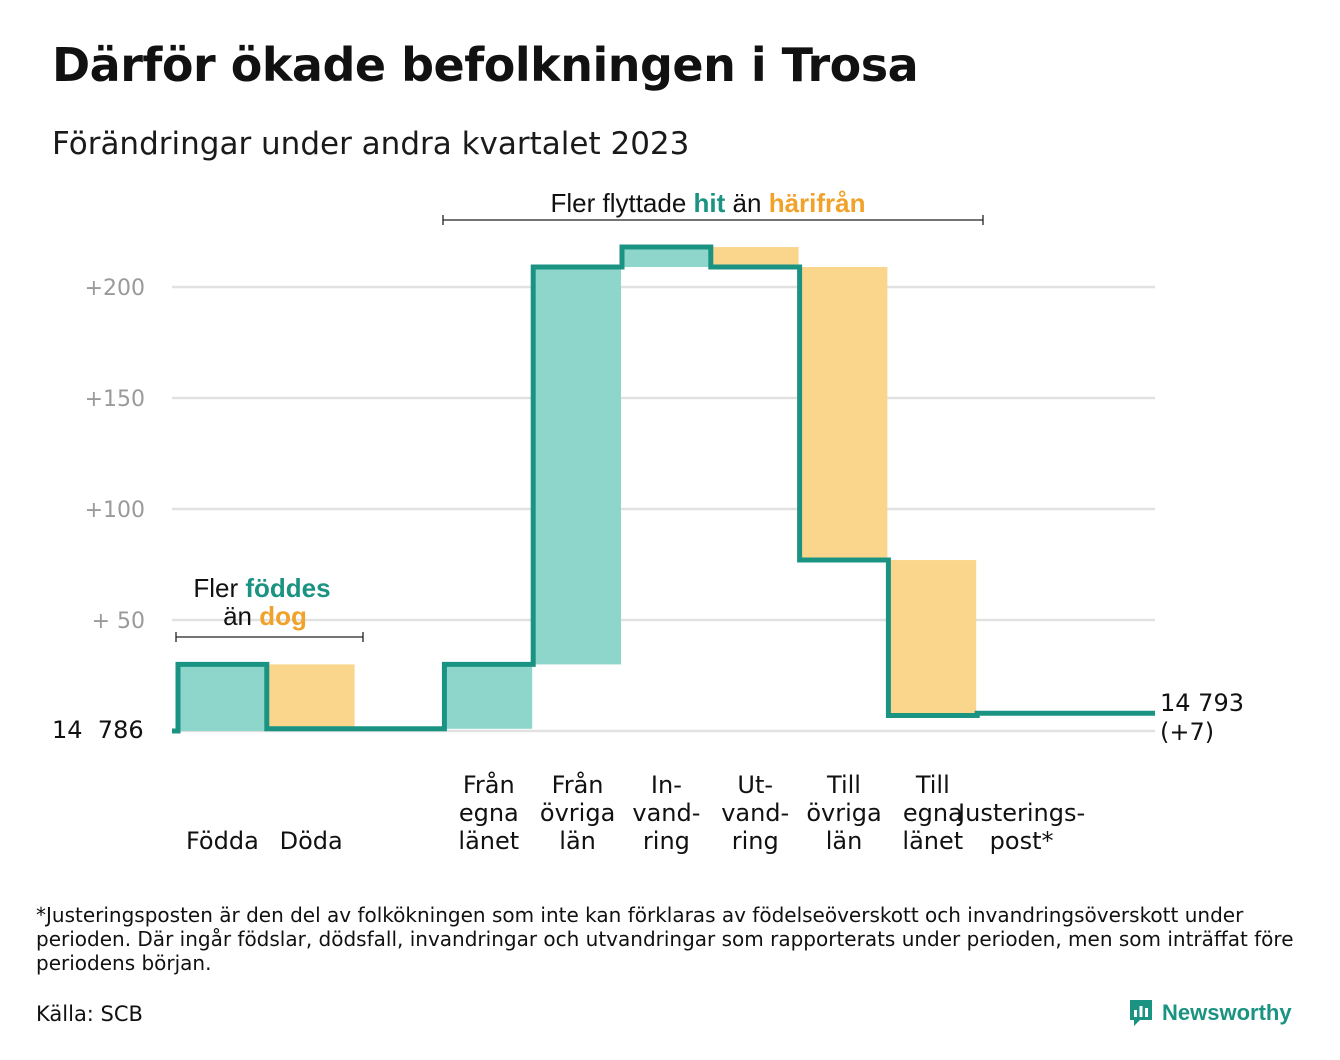  What do you see at coordinates (1020, 827) in the screenshot?
I see `category-label: Justerings-post*` at bounding box center [1020, 827].